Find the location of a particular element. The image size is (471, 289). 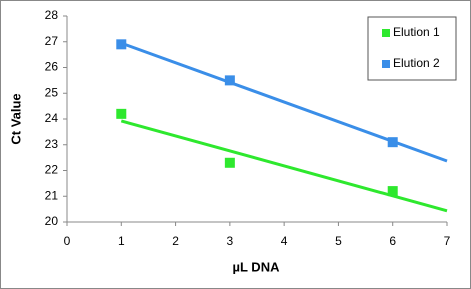

x-axis-title: µL DNA is located at coordinates (257, 266).